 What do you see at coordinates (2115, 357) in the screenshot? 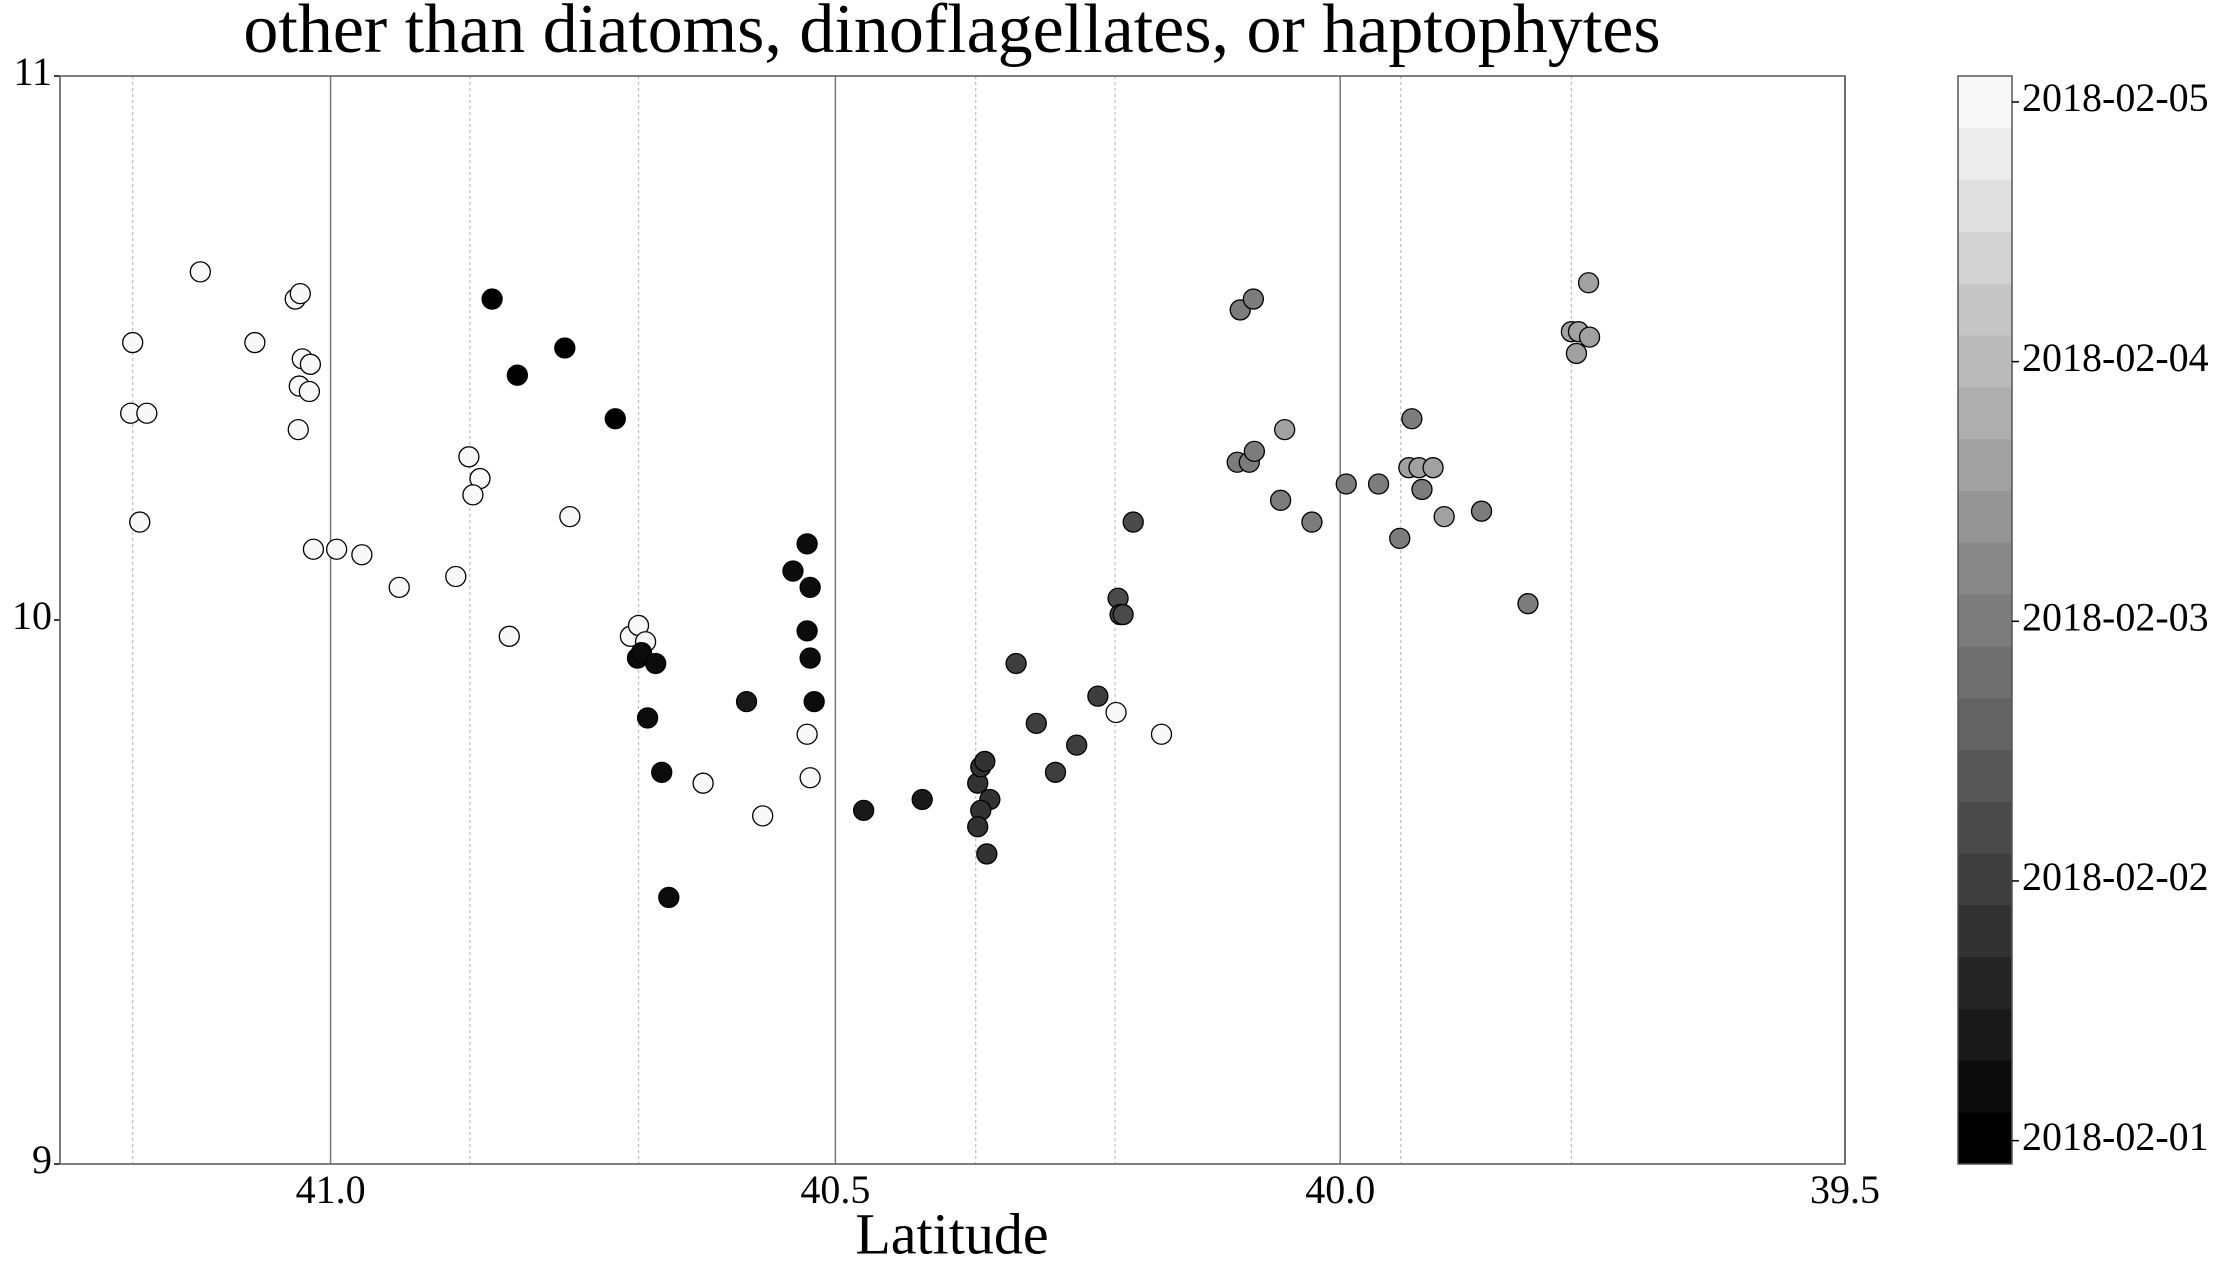
I see `colorbar-tick-label: 2018-02-04` at bounding box center [2115, 357].